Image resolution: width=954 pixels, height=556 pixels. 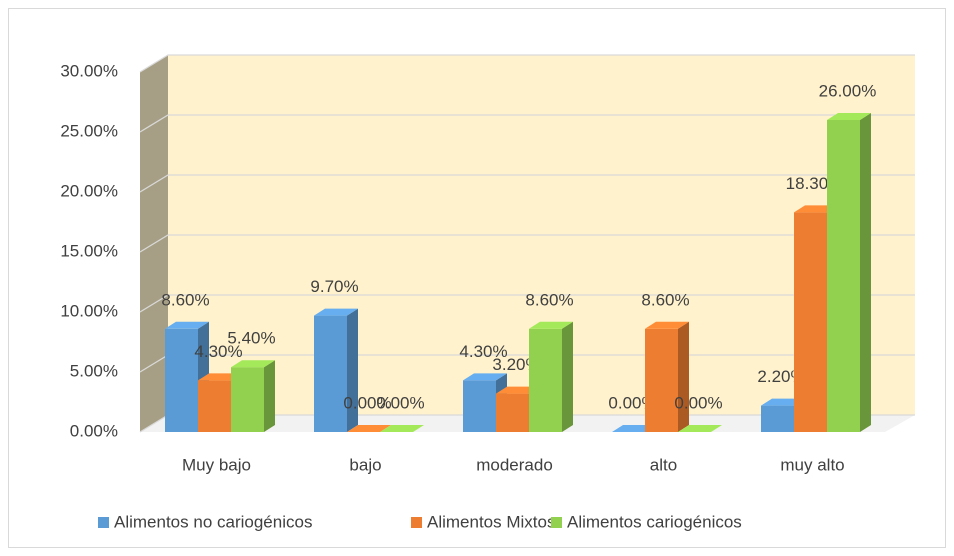 I want to click on y-tick-label: 5.00%, so click(x=94, y=370).